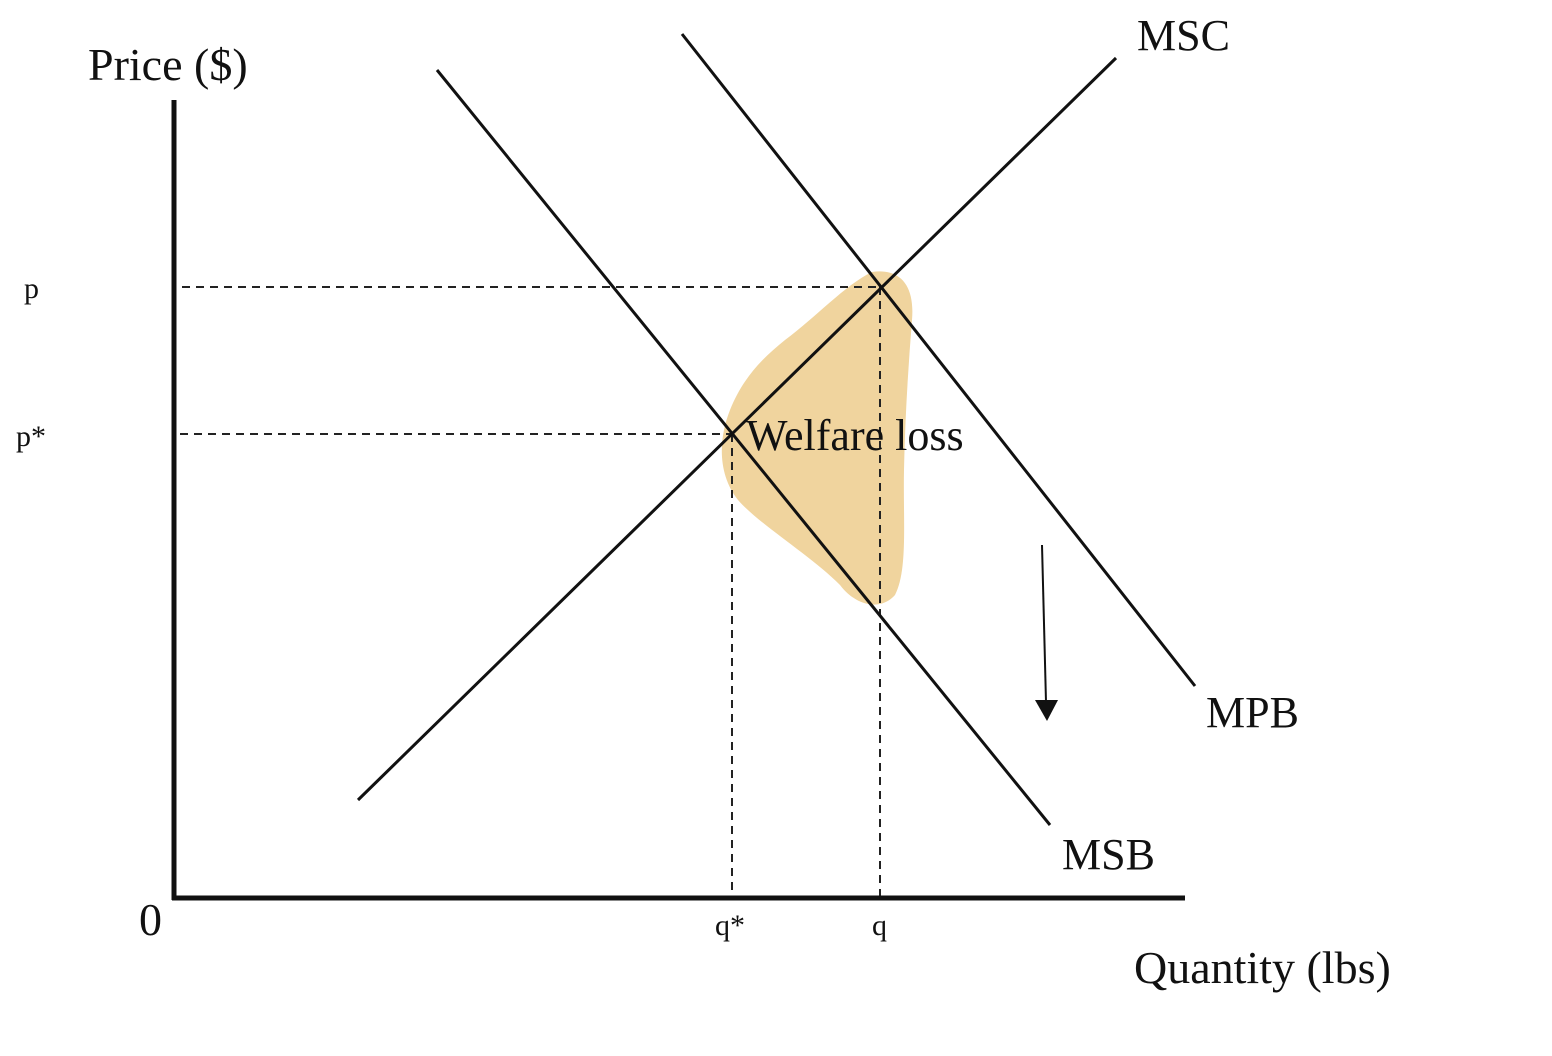 This screenshot has width=1552, height=1056. I want to click on shift-arrow-shaft, so click(1044, 623).